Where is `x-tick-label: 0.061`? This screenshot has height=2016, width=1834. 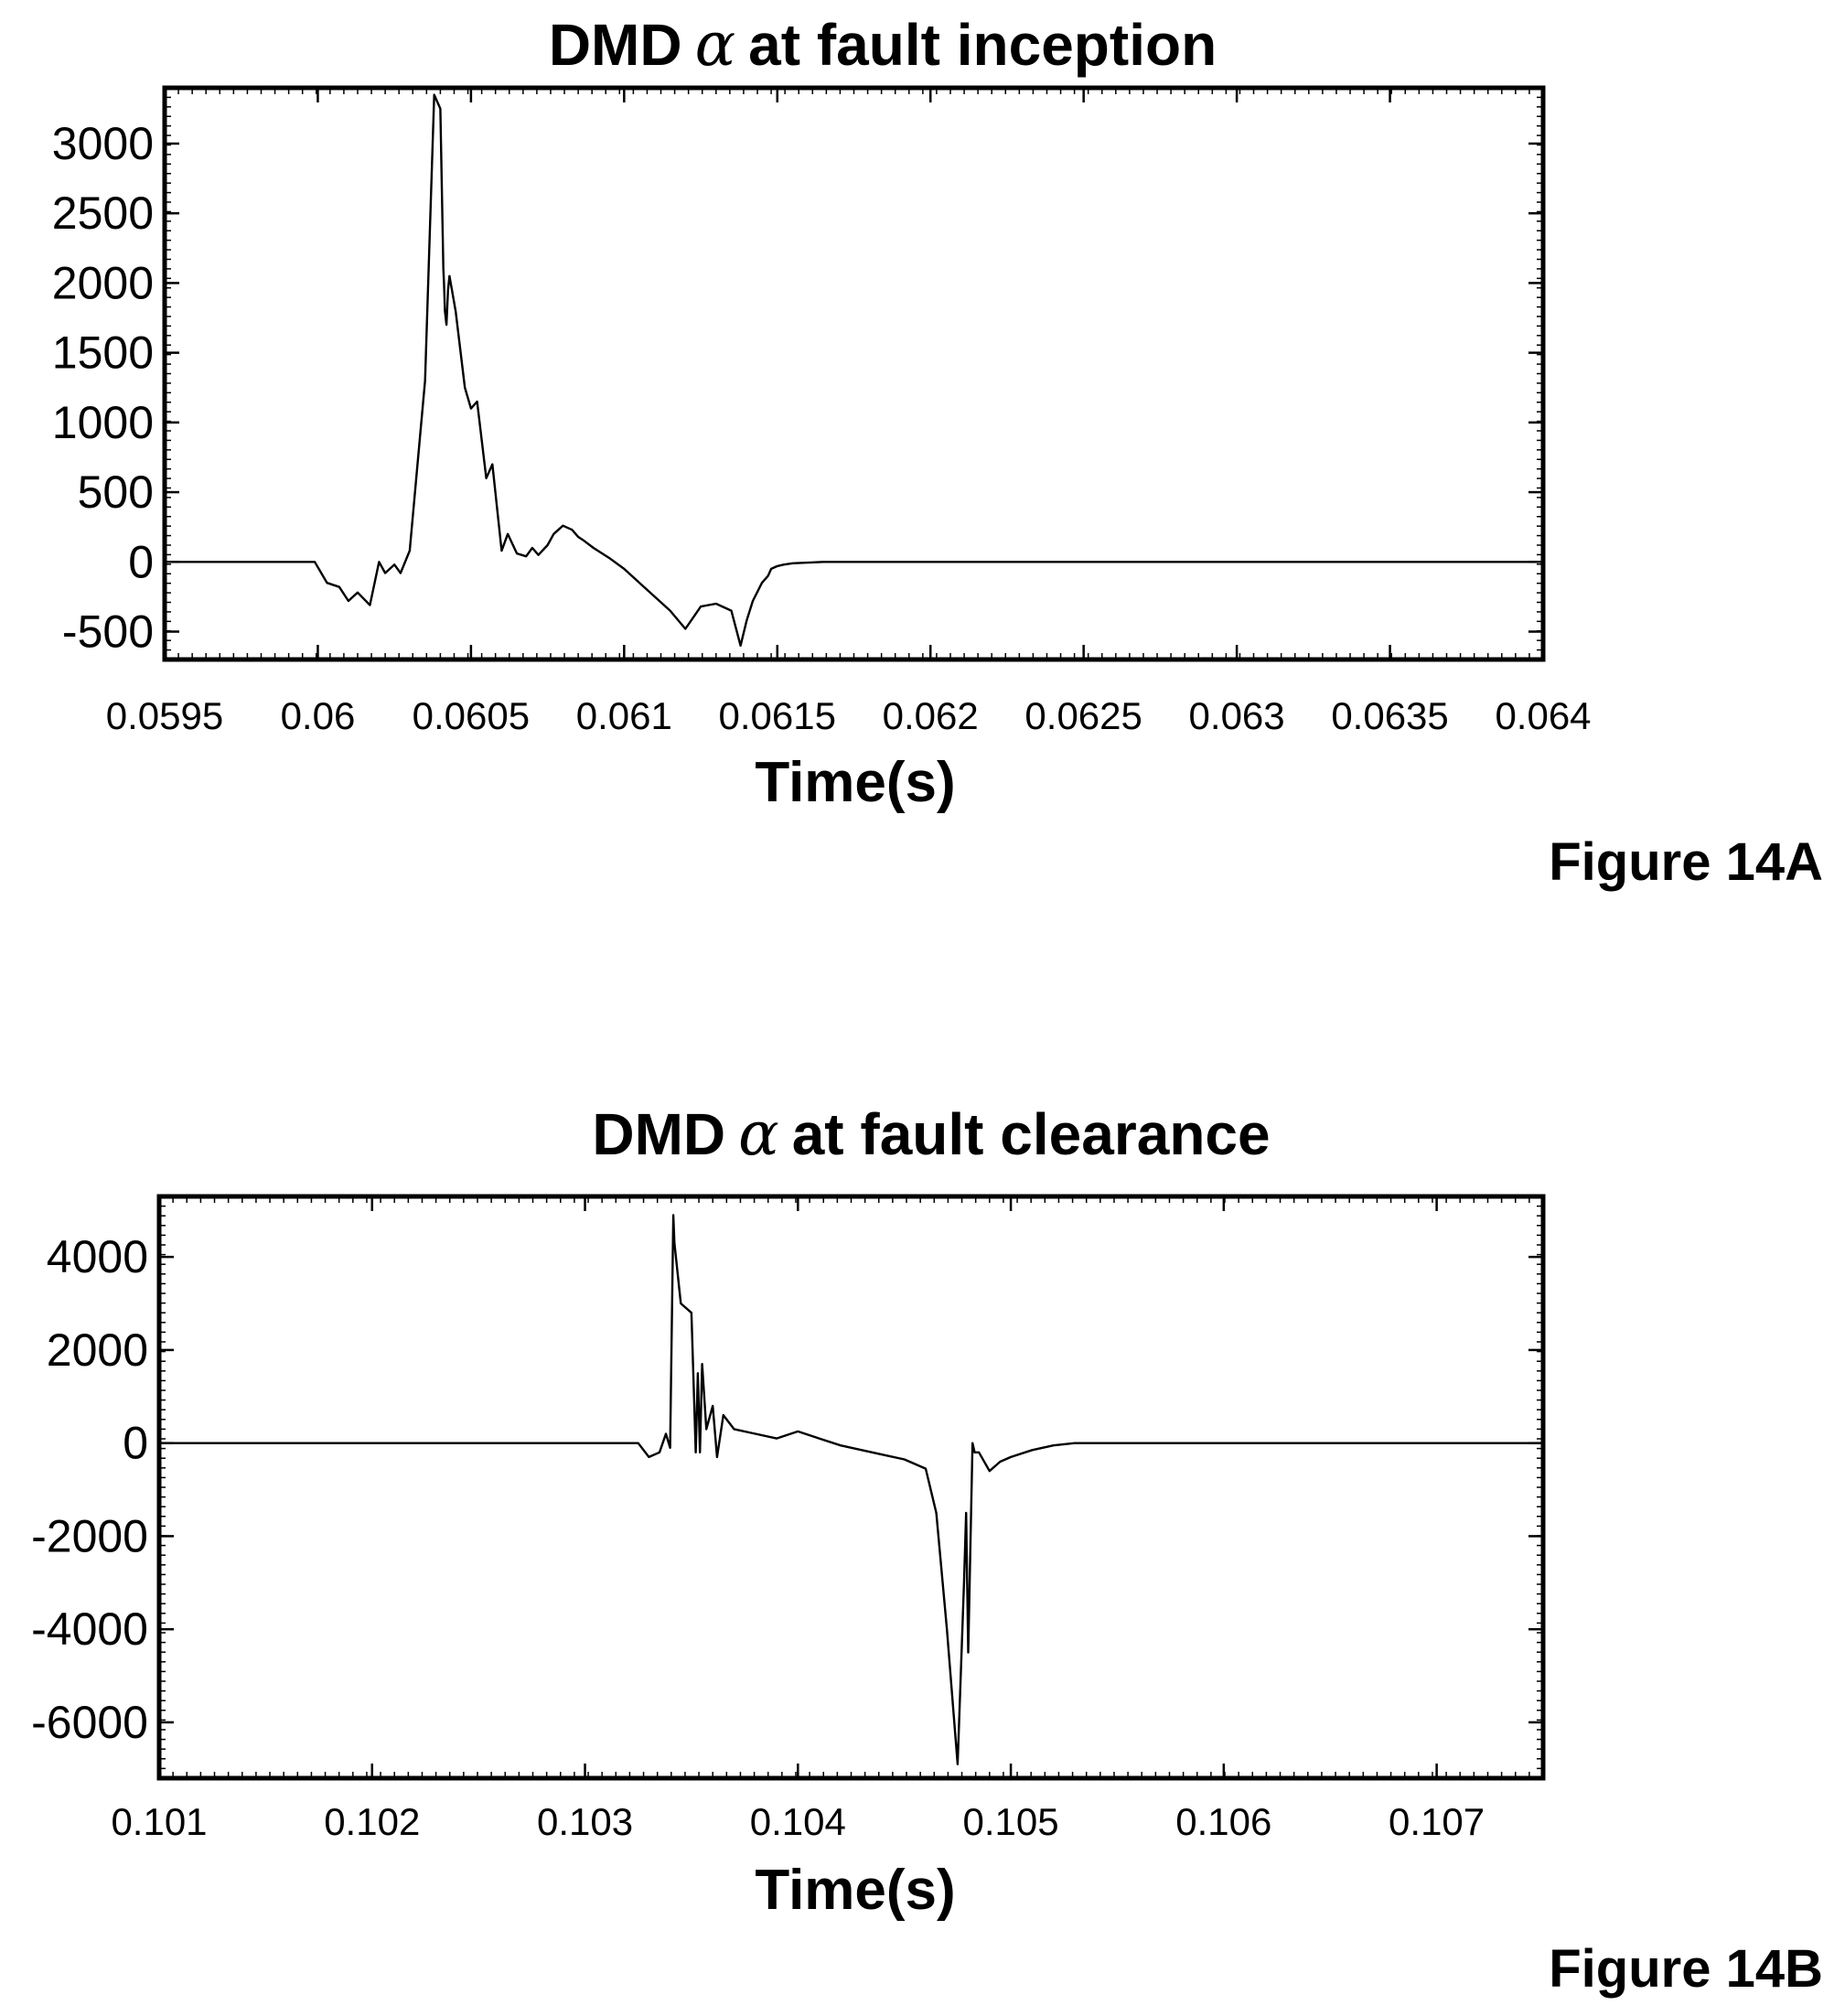 x-tick-label: 0.061 is located at coordinates (624, 715).